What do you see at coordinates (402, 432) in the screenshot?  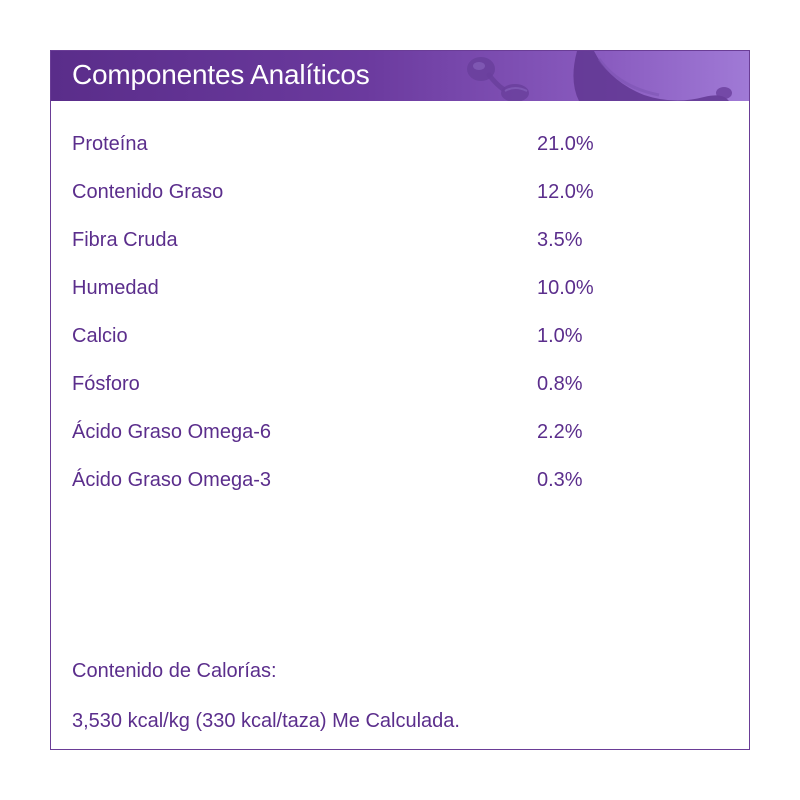 I see `list-item: Ácido Graso Omega-6 2.2%` at bounding box center [402, 432].